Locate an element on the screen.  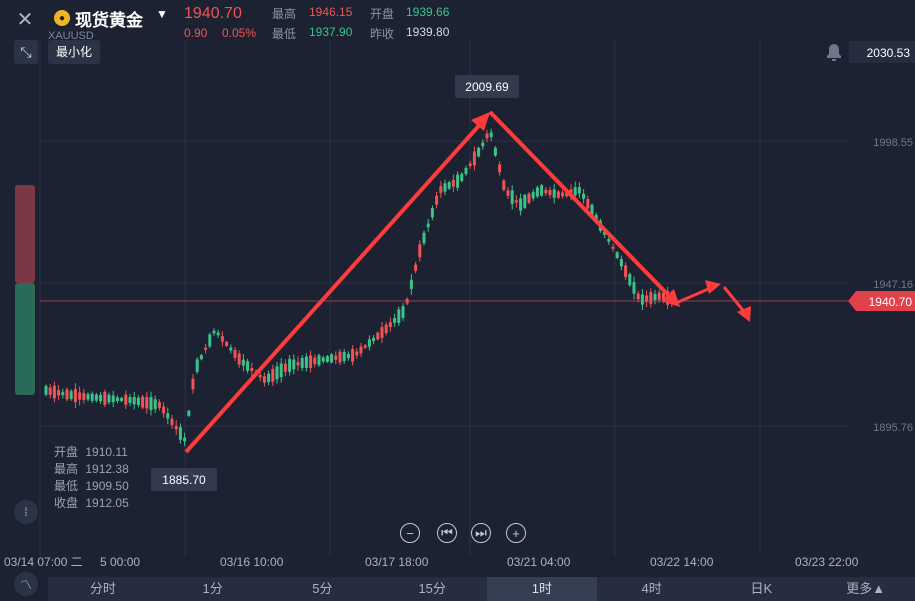
zoom-out-icon: − is located at coordinates (410, 533).